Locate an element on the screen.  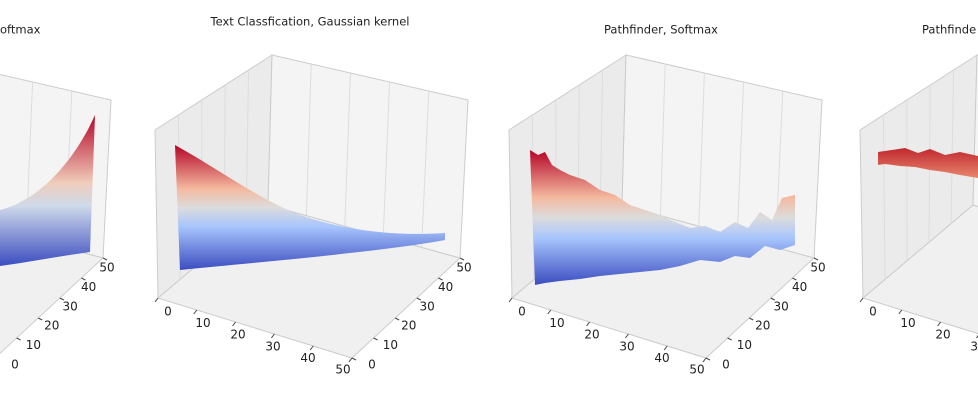
chart-title: Pathfinder, Softmax is located at coordinates (661, 30).